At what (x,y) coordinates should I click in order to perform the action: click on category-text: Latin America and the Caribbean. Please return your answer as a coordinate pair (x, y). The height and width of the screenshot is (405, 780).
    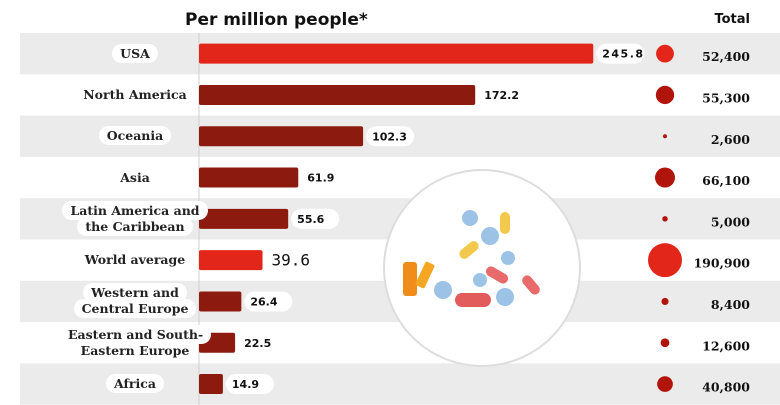
    Looking at the image, I should click on (135, 218).